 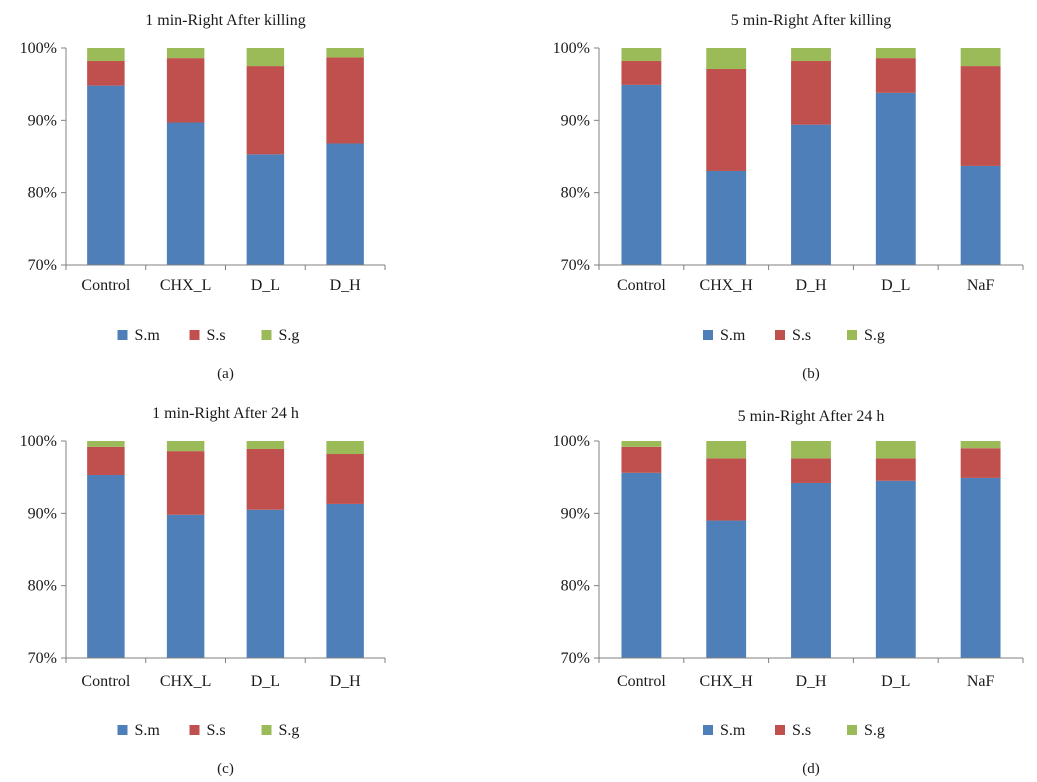 I want to click on bar-ss-chx-h, so click(x=726, y=489).